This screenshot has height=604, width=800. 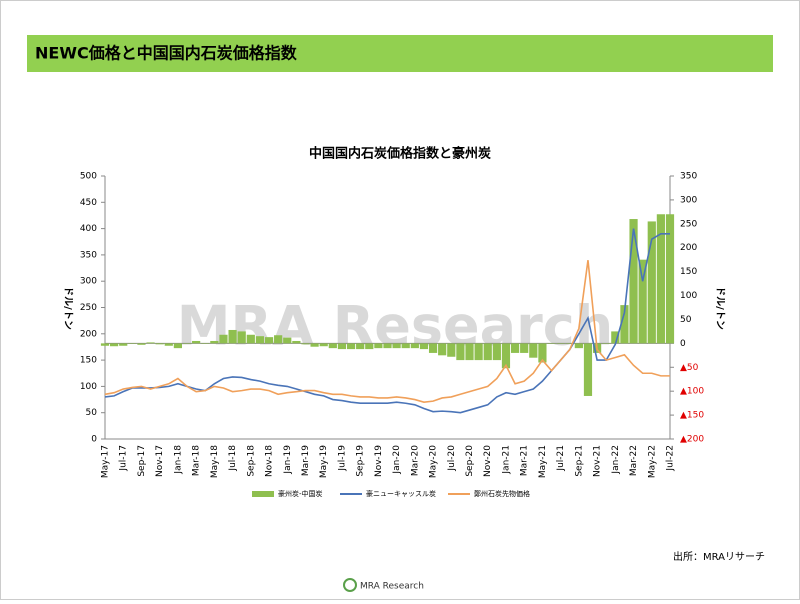 I want to click on x-tick-label: Sep-20, so click(x=470, y=461).